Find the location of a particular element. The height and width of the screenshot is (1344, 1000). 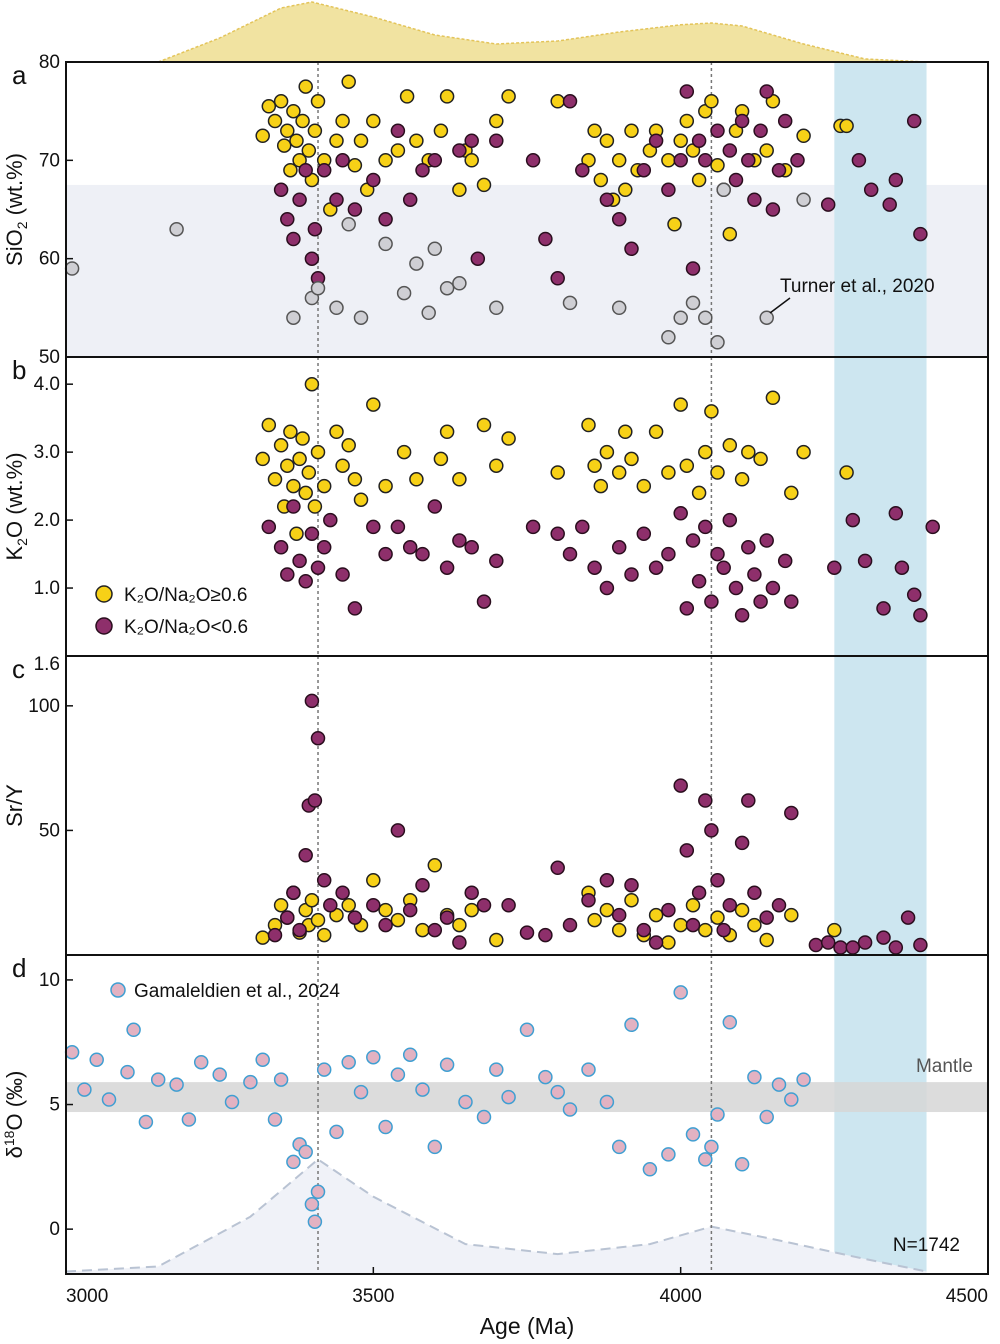

mantle-label: Mantle is located at coordinates (944, 1066).